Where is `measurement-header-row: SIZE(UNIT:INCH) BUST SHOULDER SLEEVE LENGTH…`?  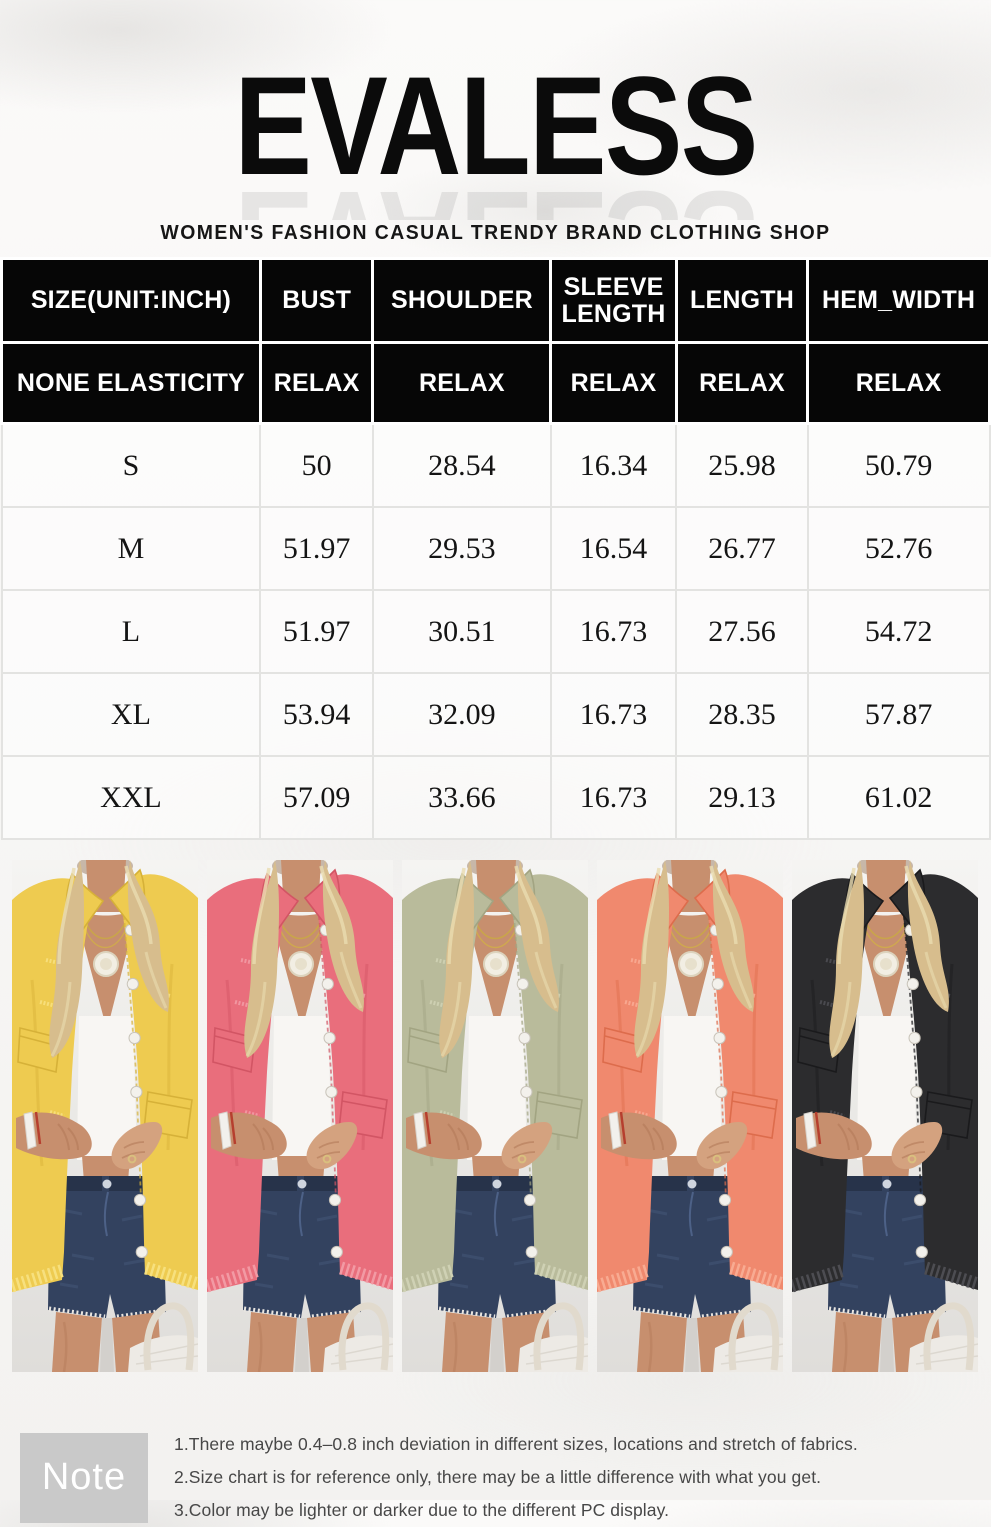 measurement-header-row: SIZE(UNIT:INCH) BUST SHOULDER SLEEVE LENGTH… is located at coordinates (495, 300).